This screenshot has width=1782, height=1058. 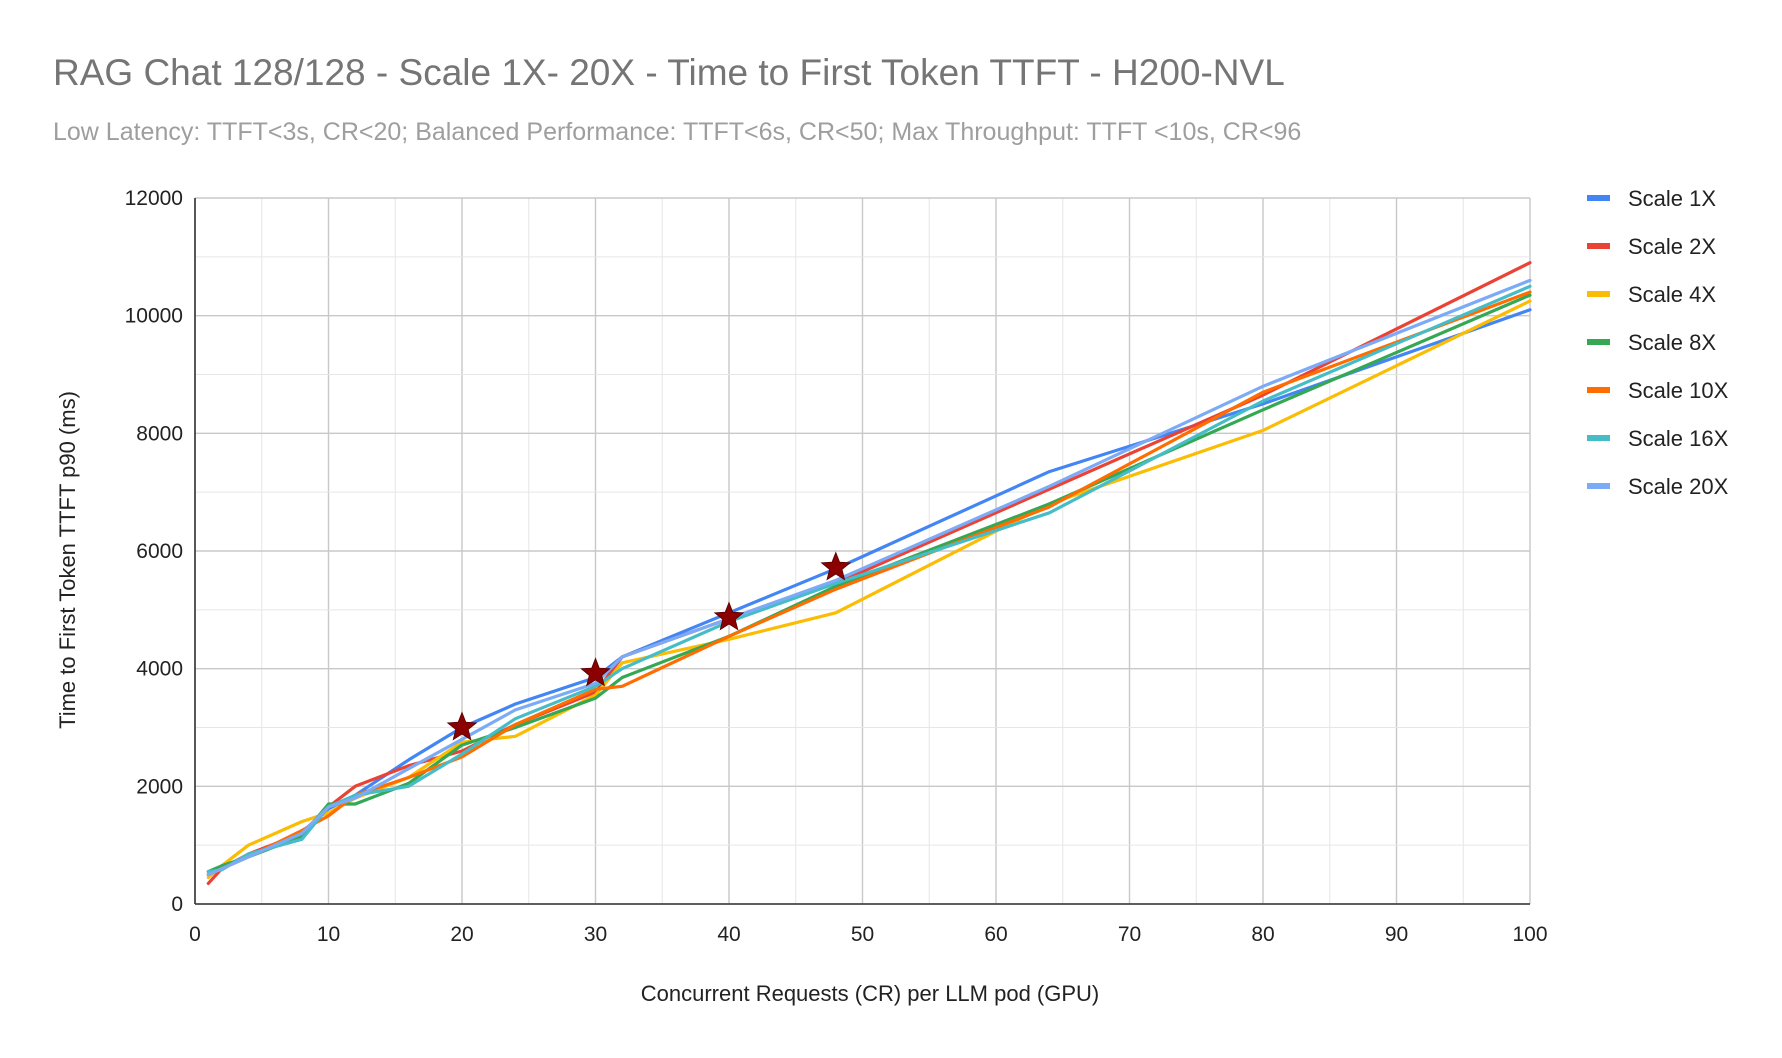 What do you see at coordinates (1396, 934) in the screenshot?
I see `x-tick-label: 90` at bounding box center [1396, 934].